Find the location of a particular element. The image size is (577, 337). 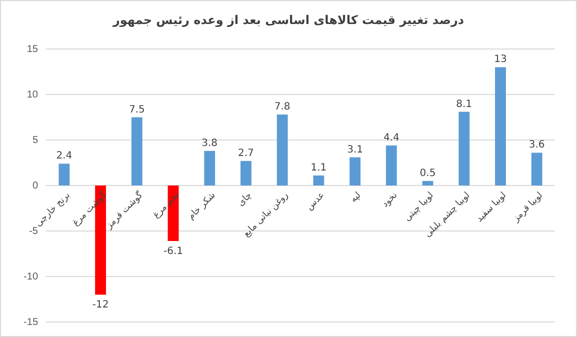

y-tick-label: -5 is located at coordinates (33, 232).